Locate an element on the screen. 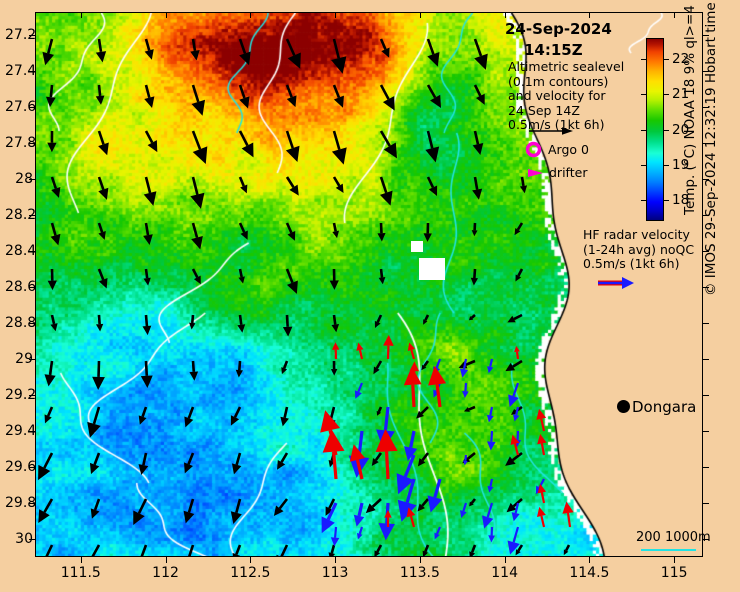 The height and width of the screenshot is (592, 740). velocity-reference-arrow is located at coordinates (551, 131).